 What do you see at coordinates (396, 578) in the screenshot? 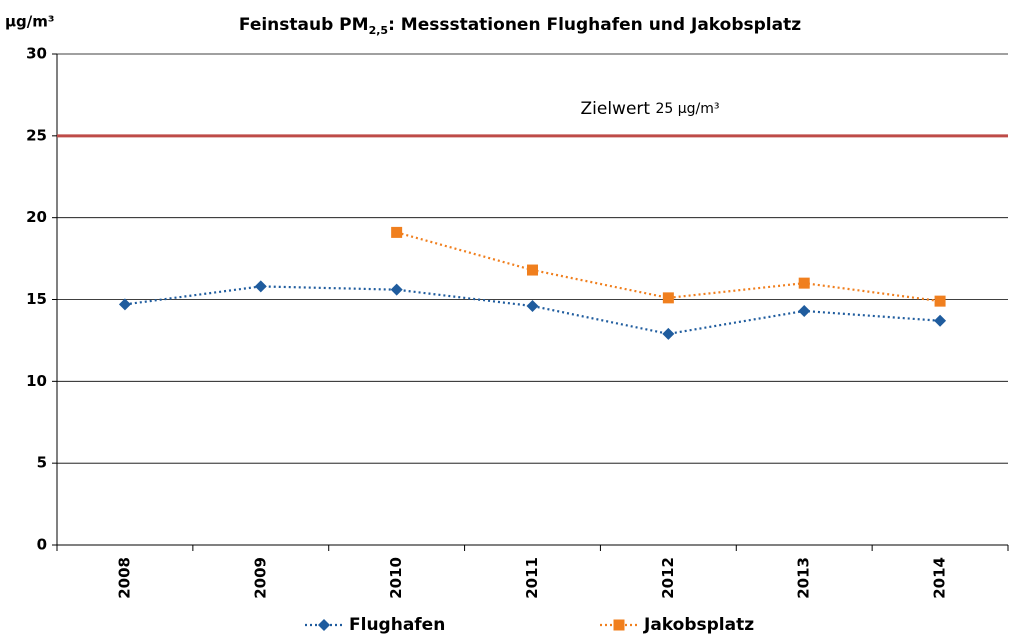
I see `x-tick-label: 2010` at bounding box center [396, 578].